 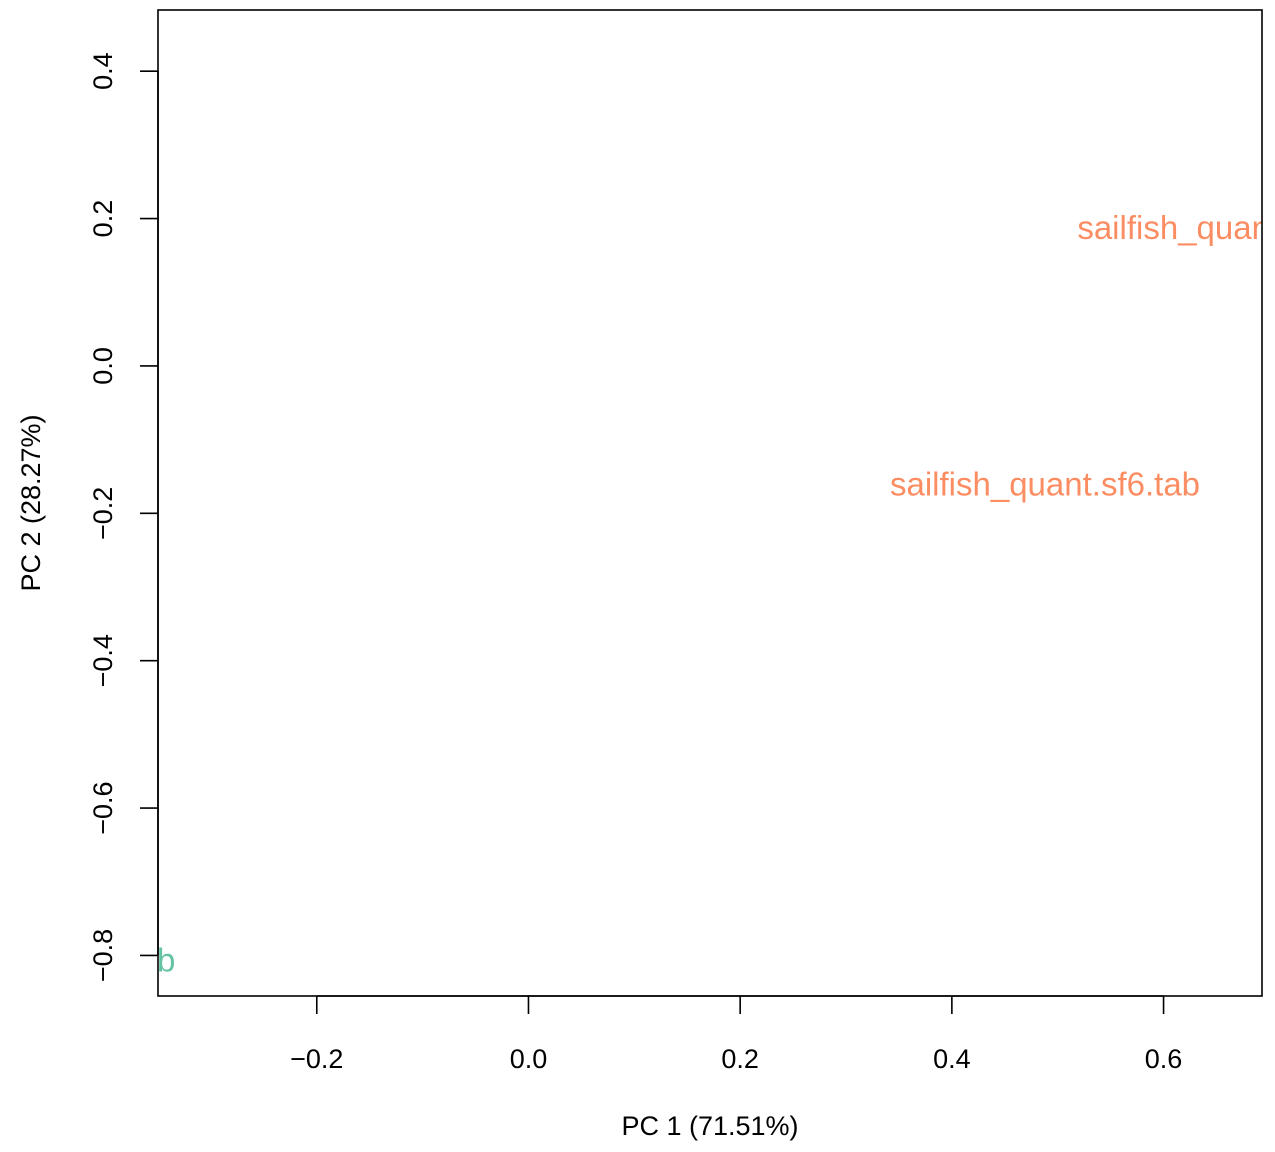 I want to click on point-label: sailfish_quant.sf5.tab, so click(x=1176, y=227).